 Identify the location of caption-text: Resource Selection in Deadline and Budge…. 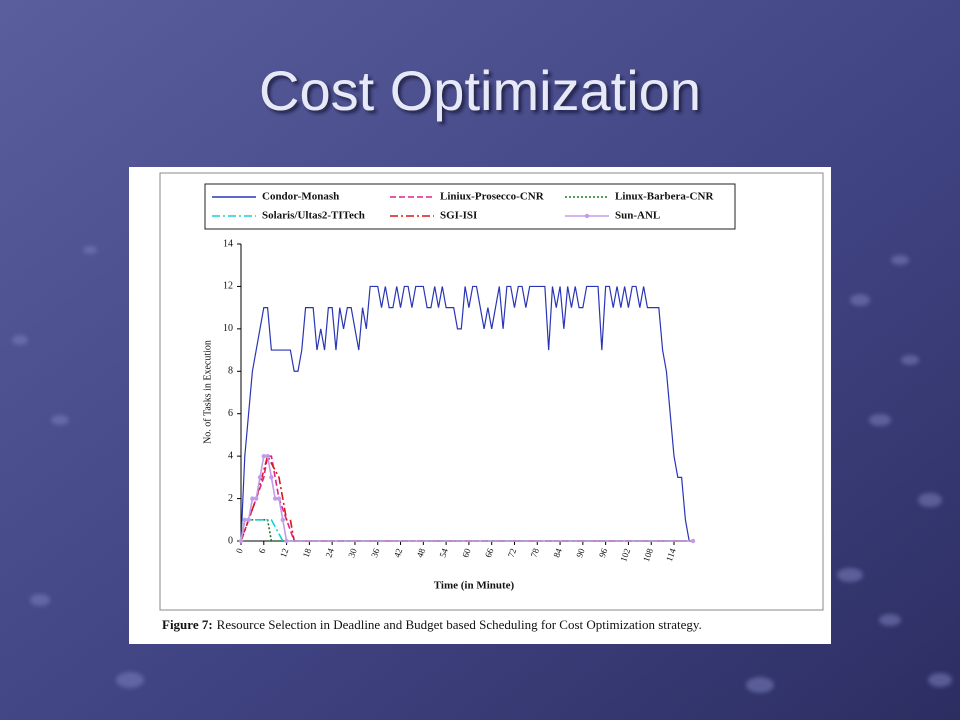
(459, 624).